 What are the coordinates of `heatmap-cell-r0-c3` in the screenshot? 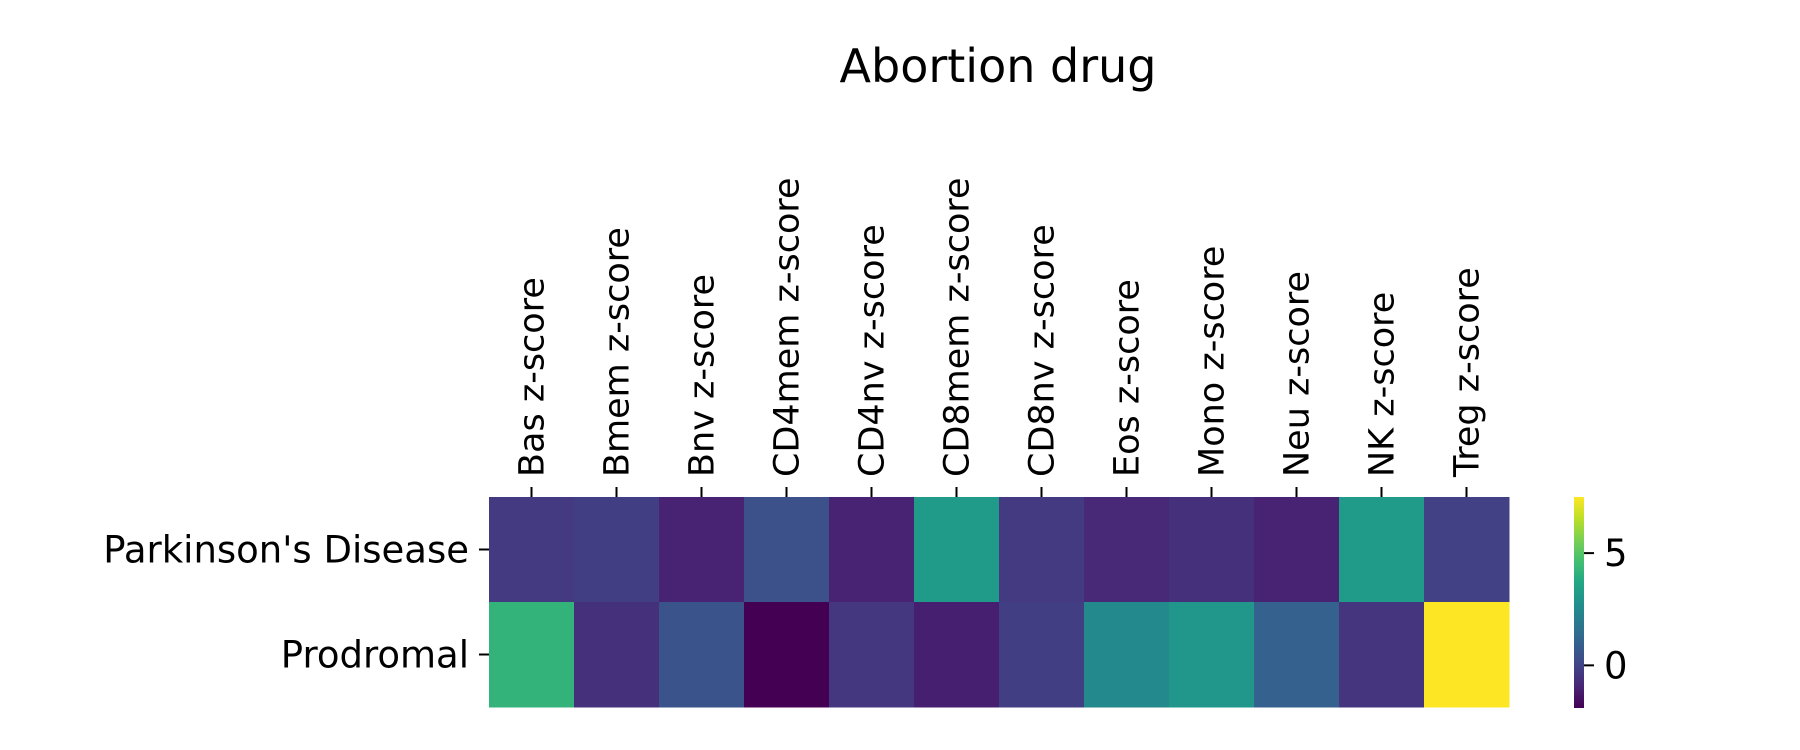 It's located at (787, 550).